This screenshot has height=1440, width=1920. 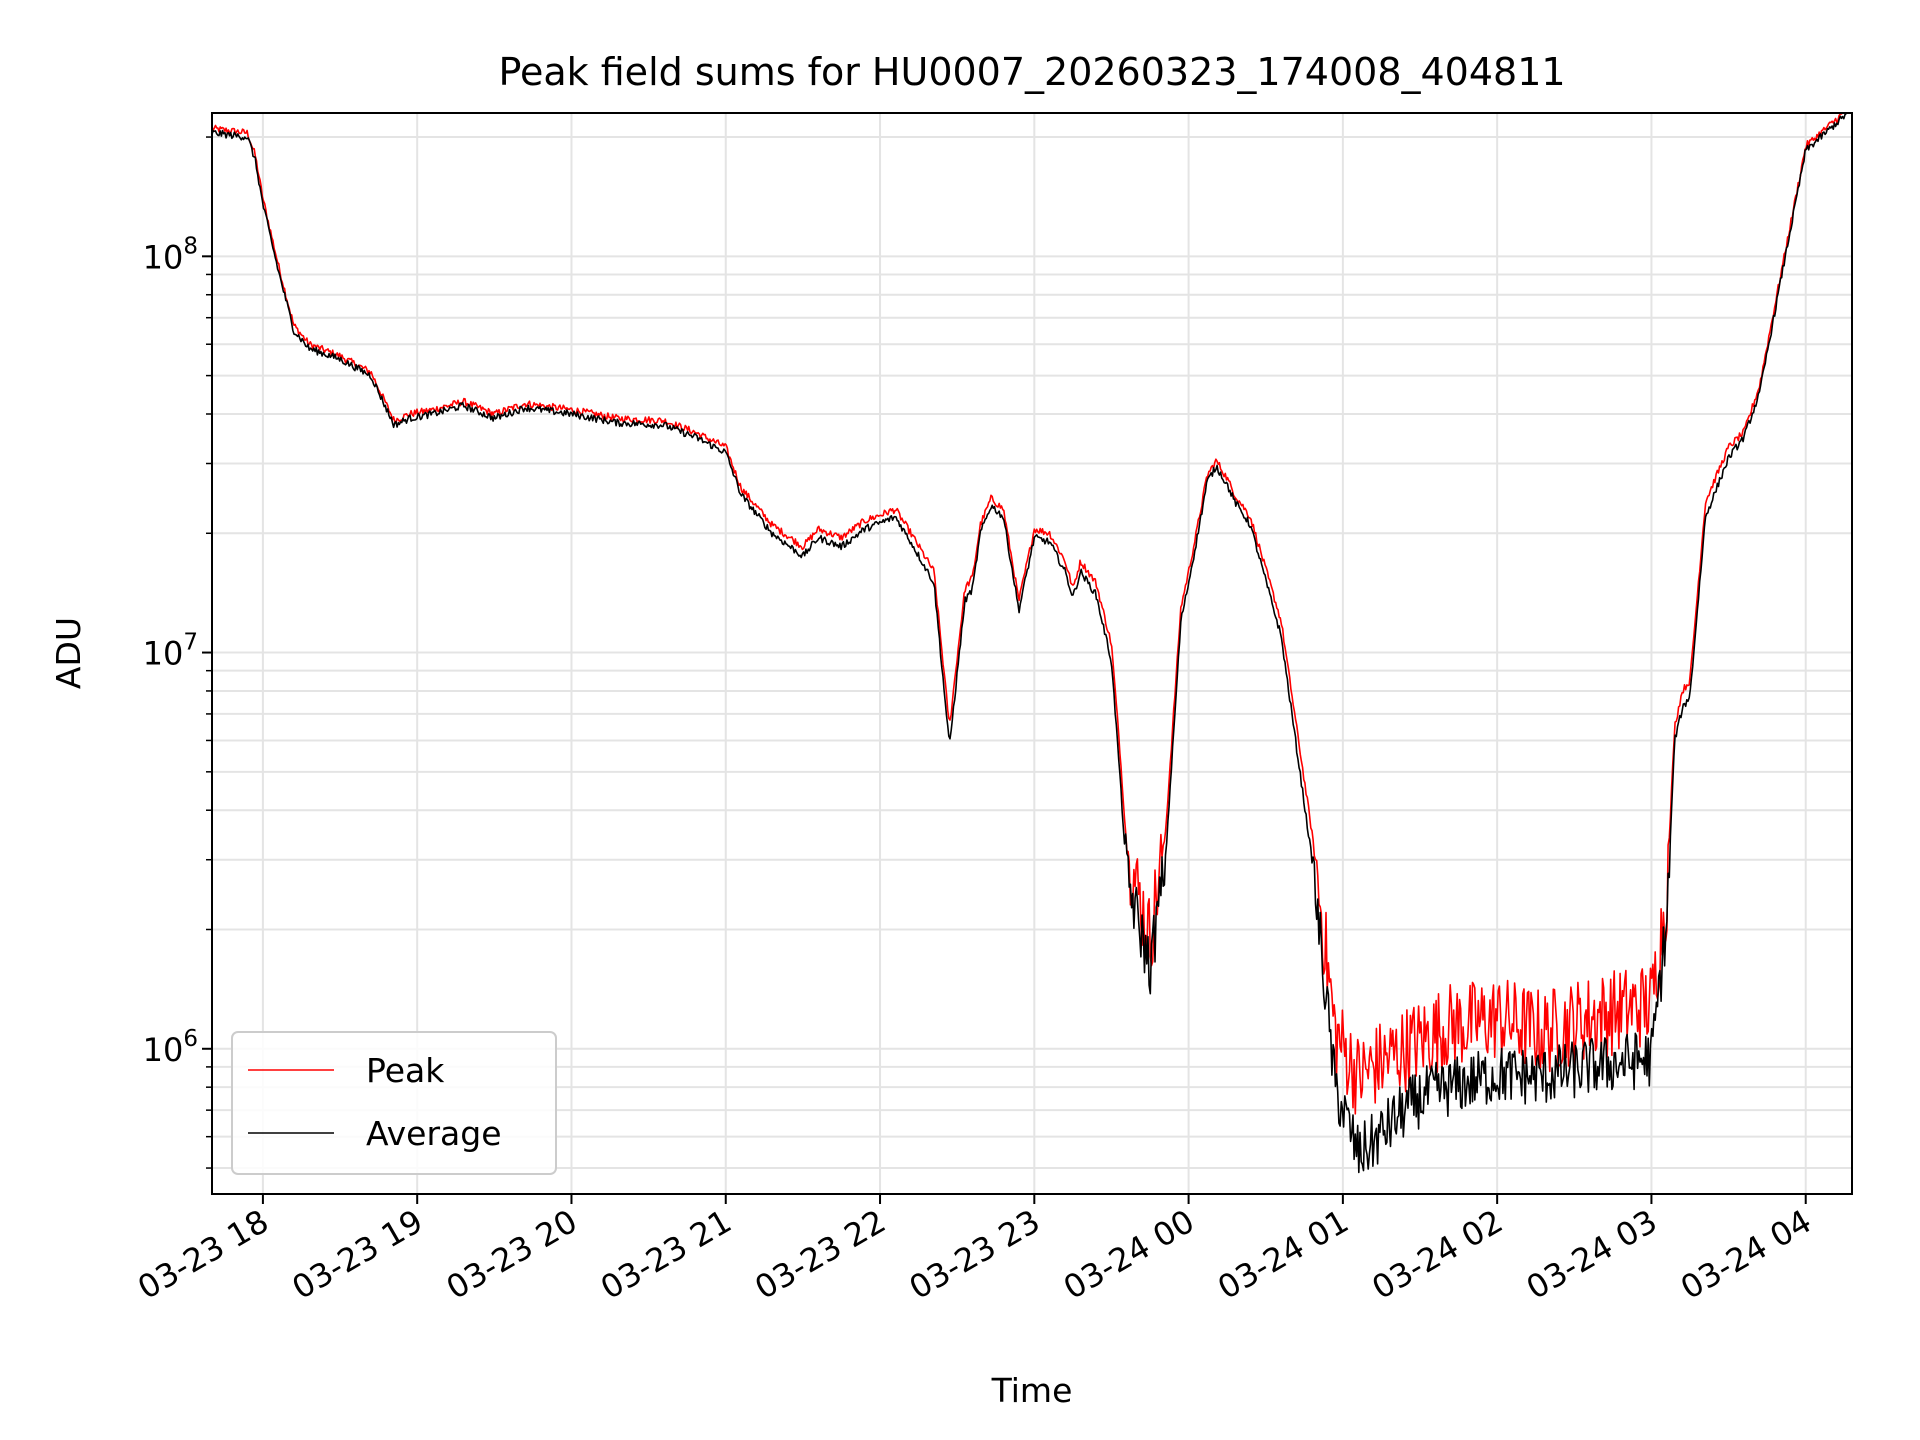 I want to click on x-tick-label: 03-23 20, so click(x=512, y=1254).